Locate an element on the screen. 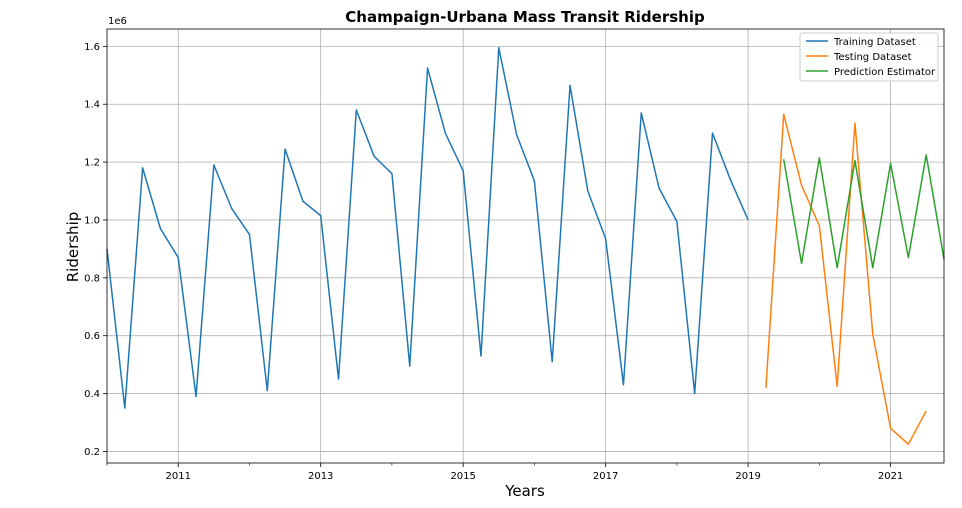 The image size is (962, 508). x-tick-label: 2015 is located at coordinates (462, 476).